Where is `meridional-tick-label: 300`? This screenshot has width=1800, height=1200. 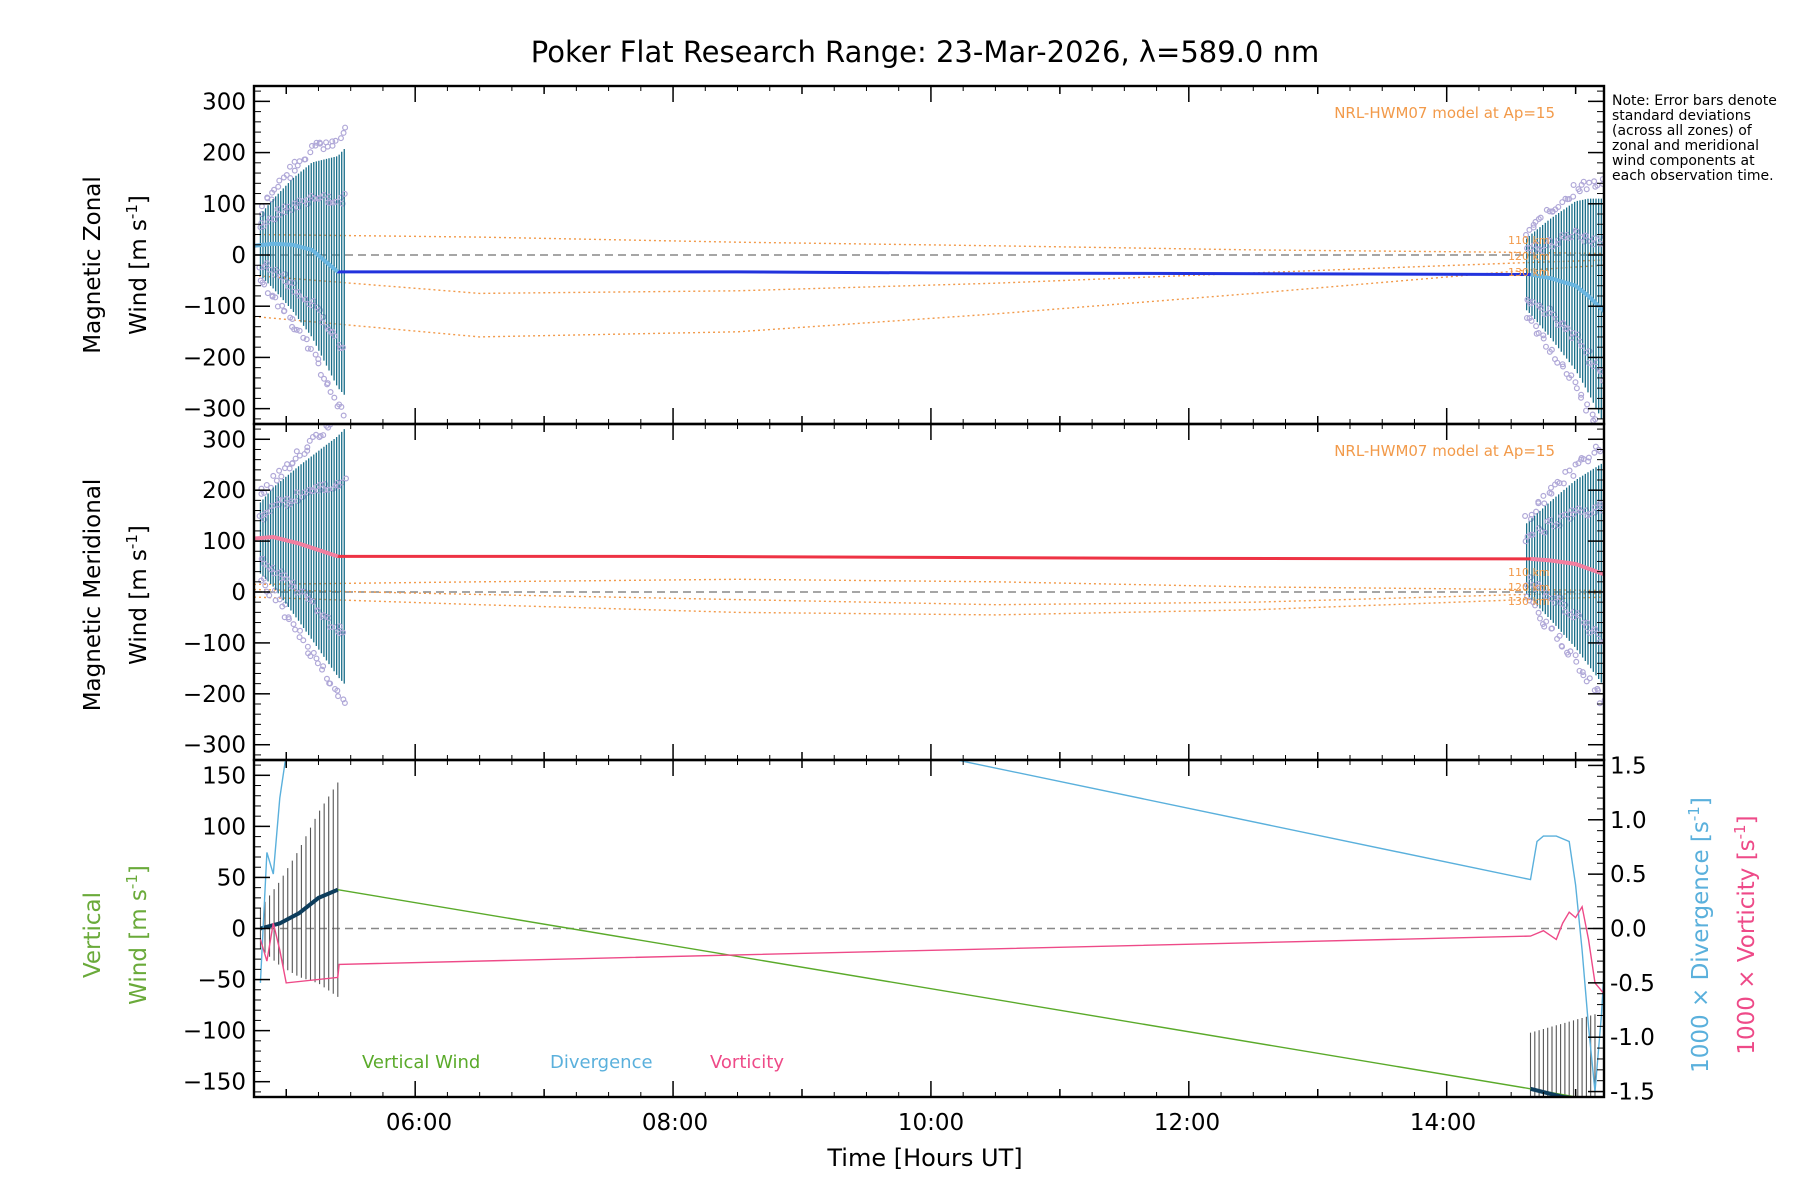
meridional-tick-label: 300 is located at coordinates (224, 440).